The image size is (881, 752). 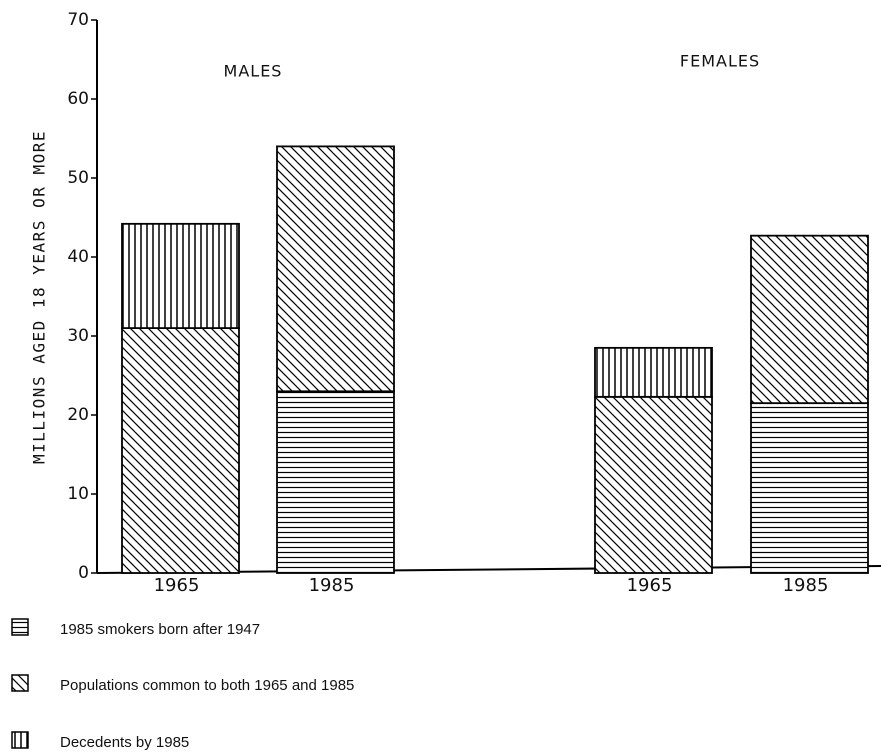 I want to click on y-axis-label: MILLIONS AGED 18 YEARS OR MORE, so click(x=39, y=297).